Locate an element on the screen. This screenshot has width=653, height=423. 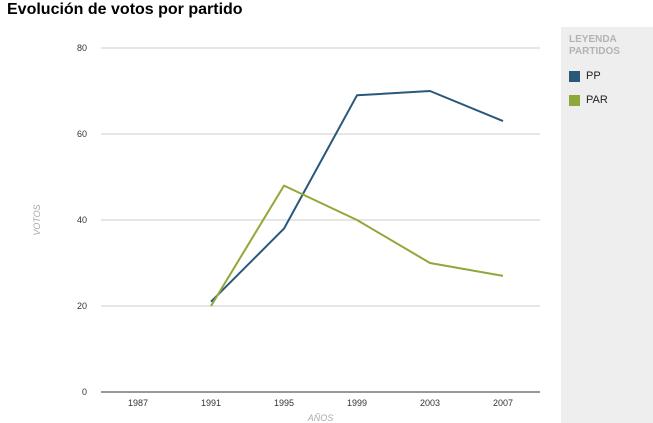
x-tick-labels: 1987 1991 1995 1999 2003 2007 is located at coordinates (320, 403).